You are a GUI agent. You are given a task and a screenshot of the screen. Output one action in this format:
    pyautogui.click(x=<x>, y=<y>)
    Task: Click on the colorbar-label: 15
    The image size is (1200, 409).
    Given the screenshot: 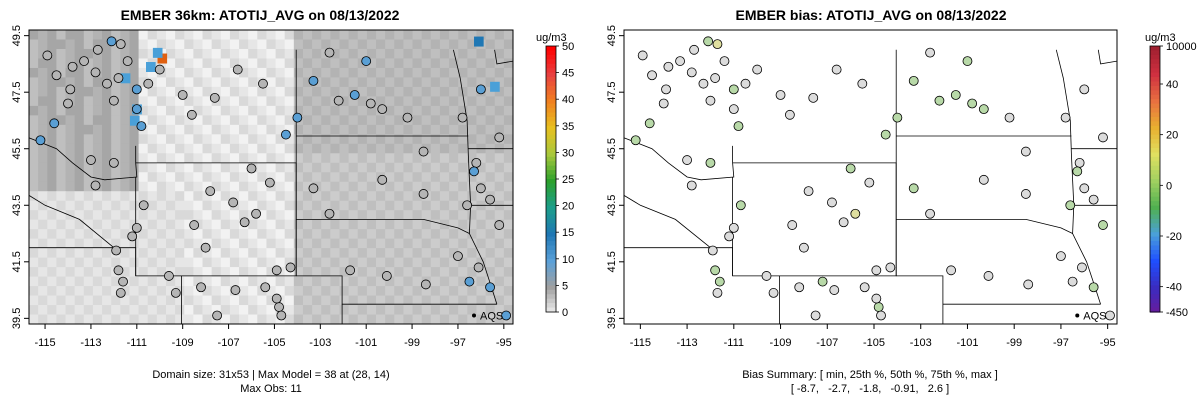 What is the action you would take?
    pyautogui.click(x=568, y=233)
    